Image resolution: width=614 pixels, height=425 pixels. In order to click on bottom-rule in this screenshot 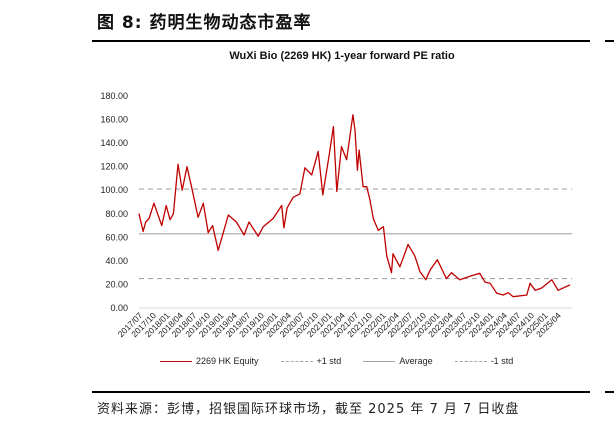, I will do `click(341, 392)`.